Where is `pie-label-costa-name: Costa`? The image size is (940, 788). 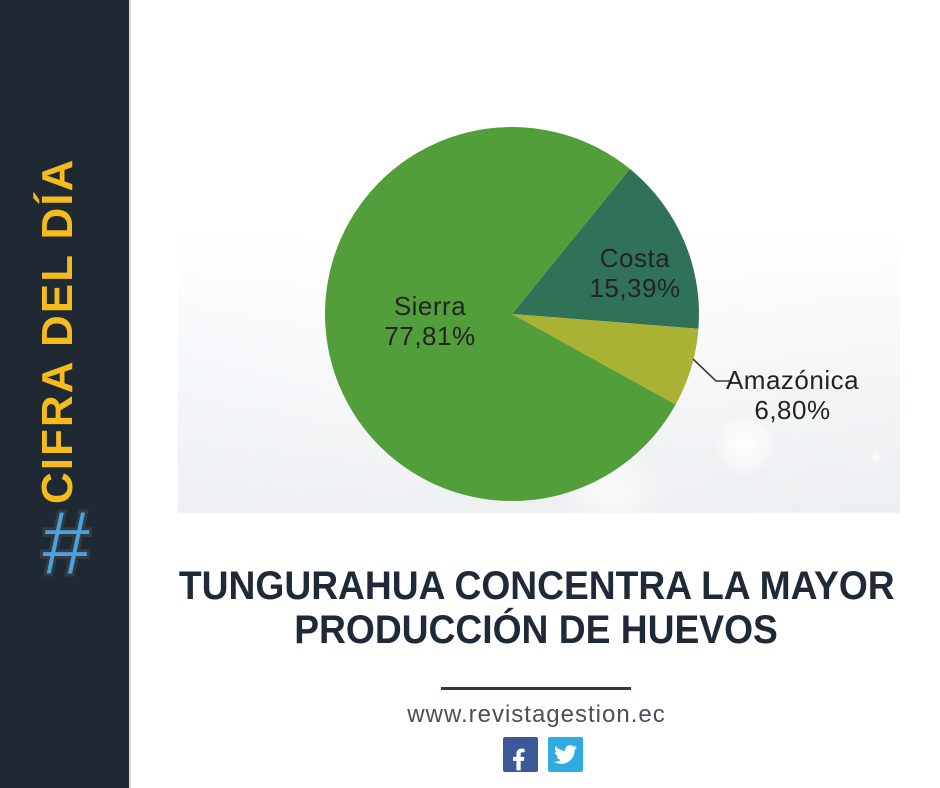
pie-label-costa-name: Costa is located at coordinates (635, 258).